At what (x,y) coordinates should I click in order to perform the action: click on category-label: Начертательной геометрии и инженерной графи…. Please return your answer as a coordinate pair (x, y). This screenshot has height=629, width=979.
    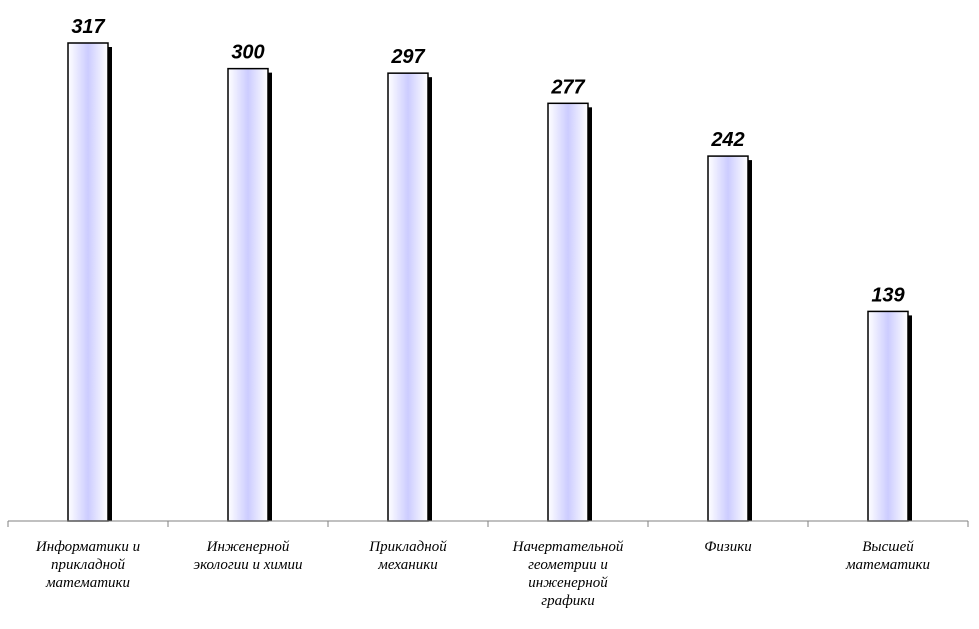
    Looking at the image, I should click on (568, 574).